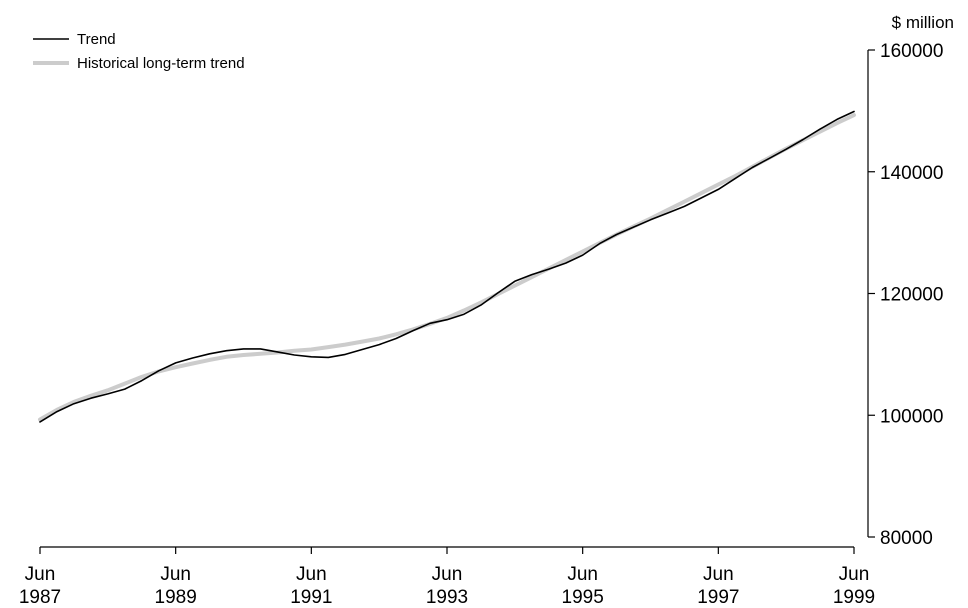 The height and width of the screenshot is (608, 968). I want to click on y-axis-unit-label: $ million, so click(923, 22).